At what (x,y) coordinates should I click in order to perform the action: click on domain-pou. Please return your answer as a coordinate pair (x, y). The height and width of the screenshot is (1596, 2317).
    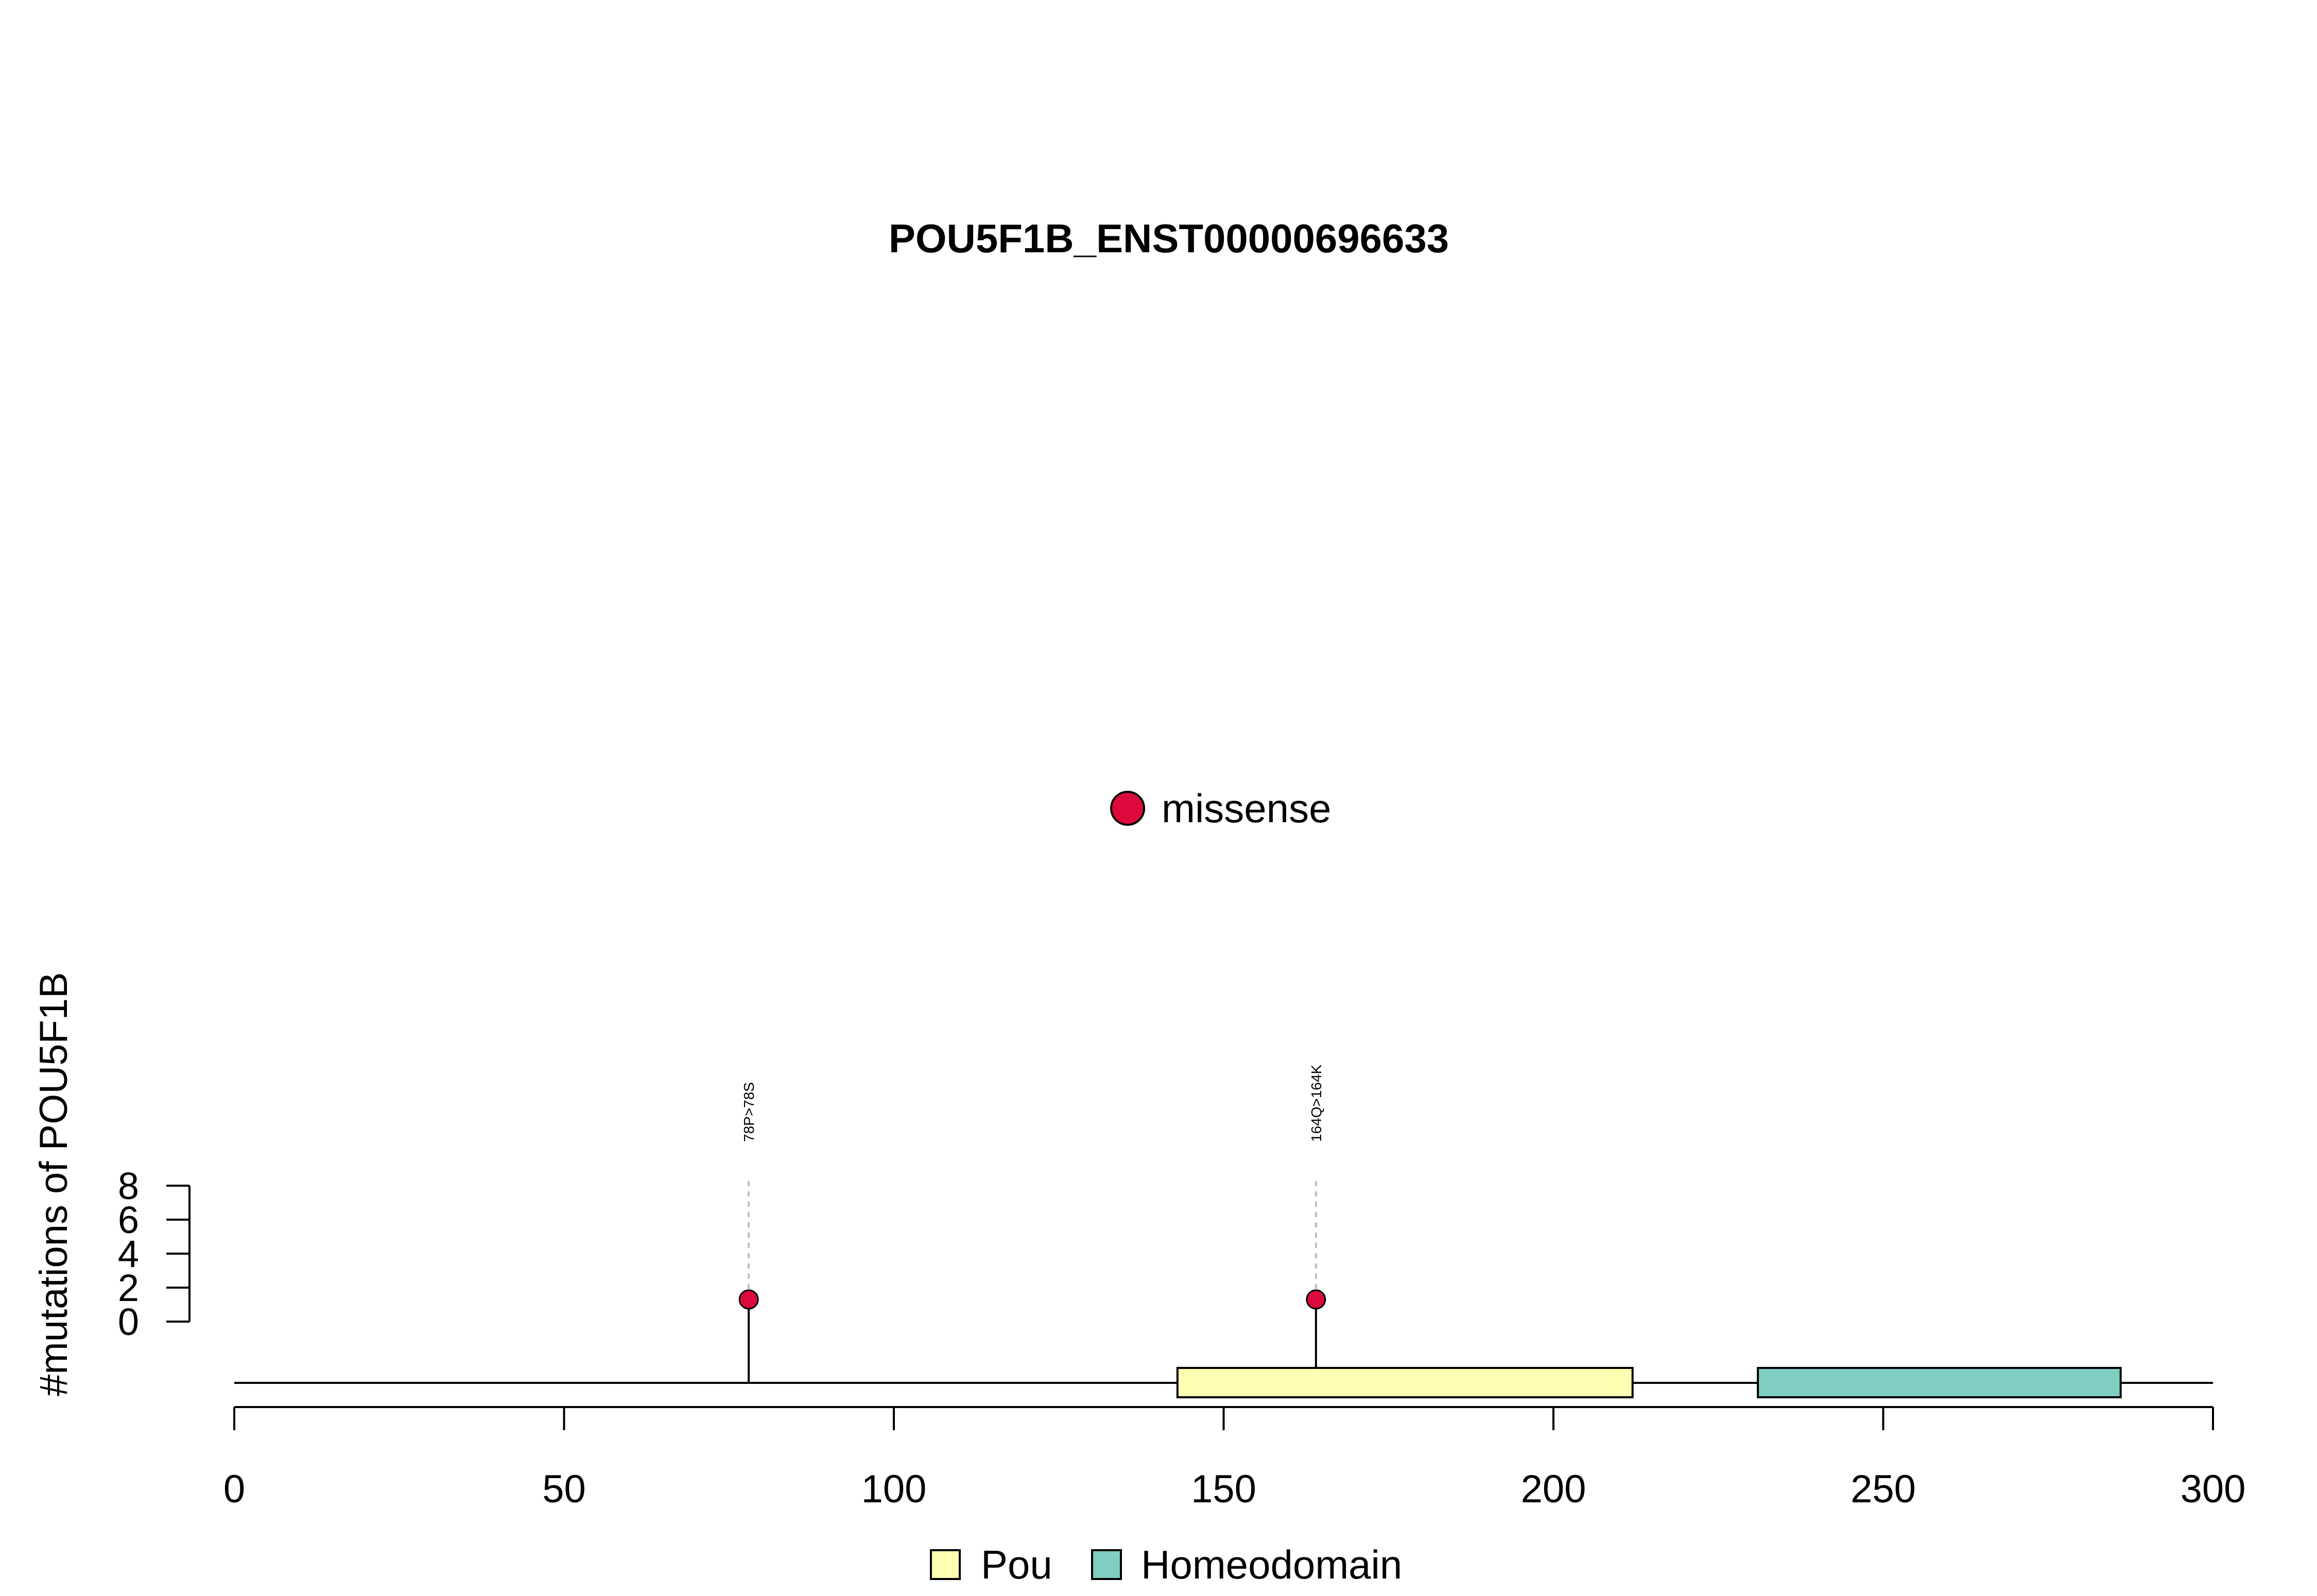
    Looking at the image, I should click on (1405, 1383).